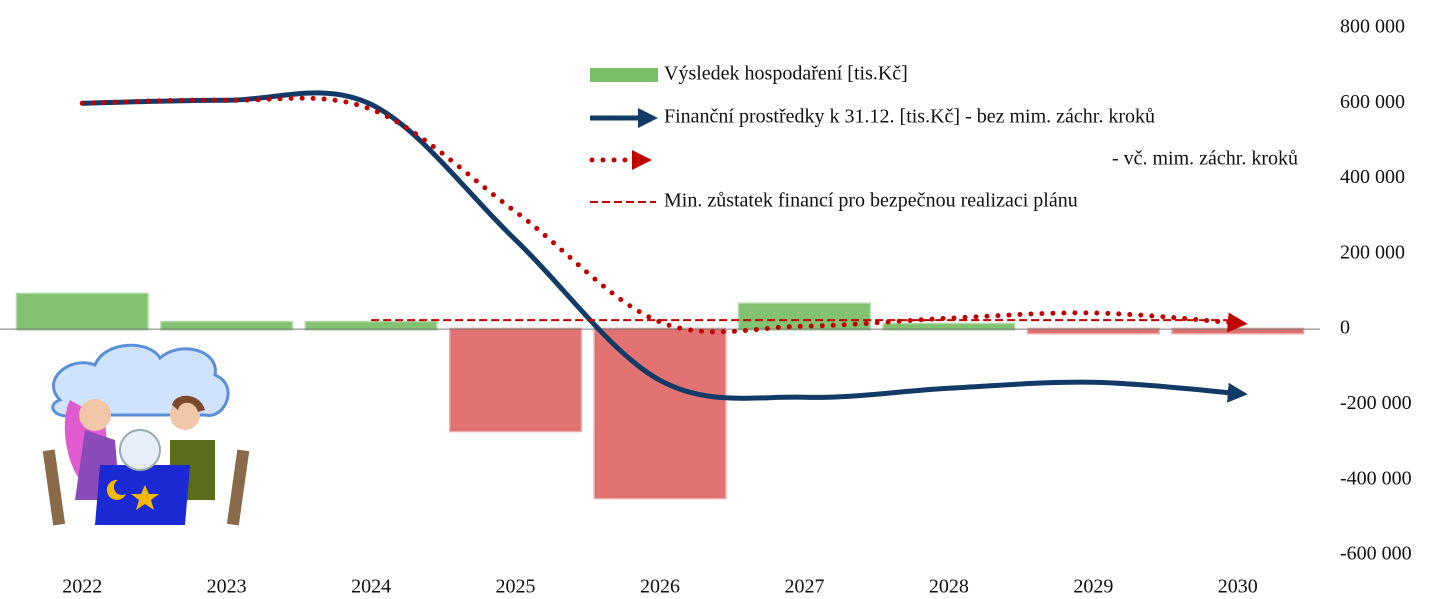 This screenshot has width=1444, height=599. Describe the element at coordinates (227, 587) in the screenshot. I see `x-tick-label: 2023` at that location.